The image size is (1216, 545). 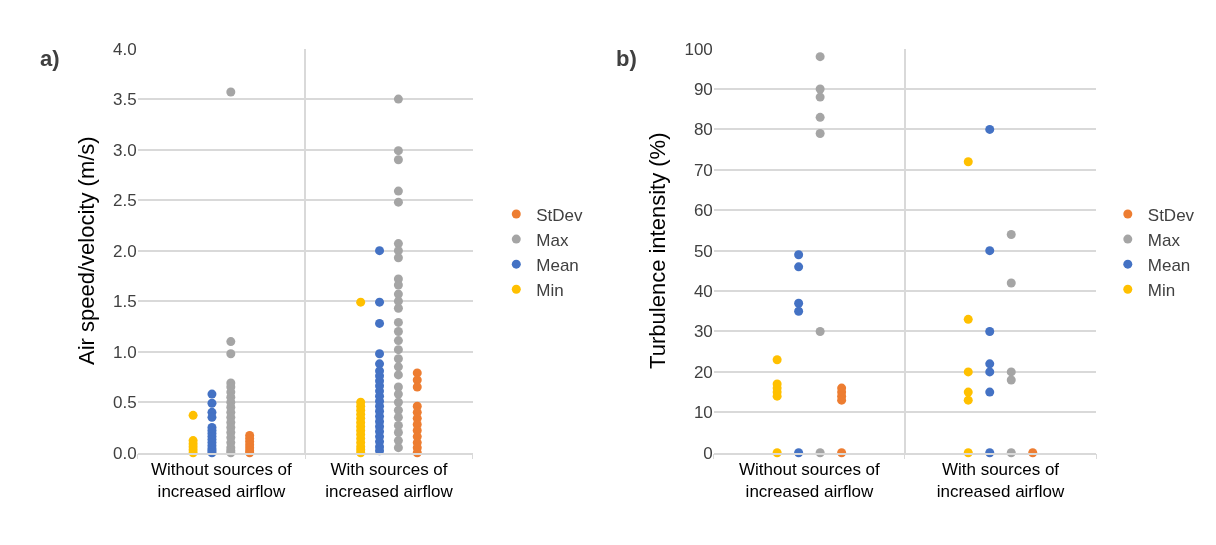 What do you see at coordinates (658, 250) in the screenshot?
I see `y-axis-title: Turbulence intensity (%)` at bounding box center [658, 250].